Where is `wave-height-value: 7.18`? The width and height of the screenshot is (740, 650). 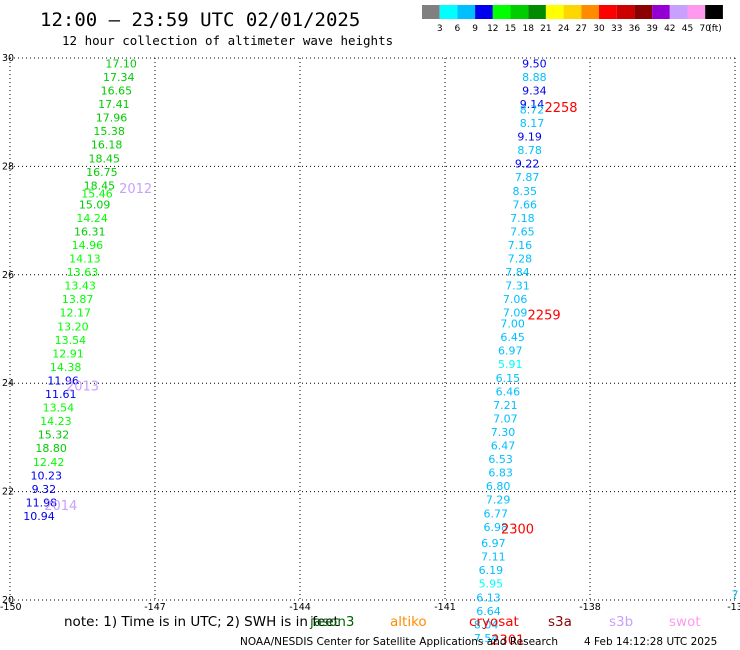 wave-height-value: 7.18 is located at coordinates (522, 218).